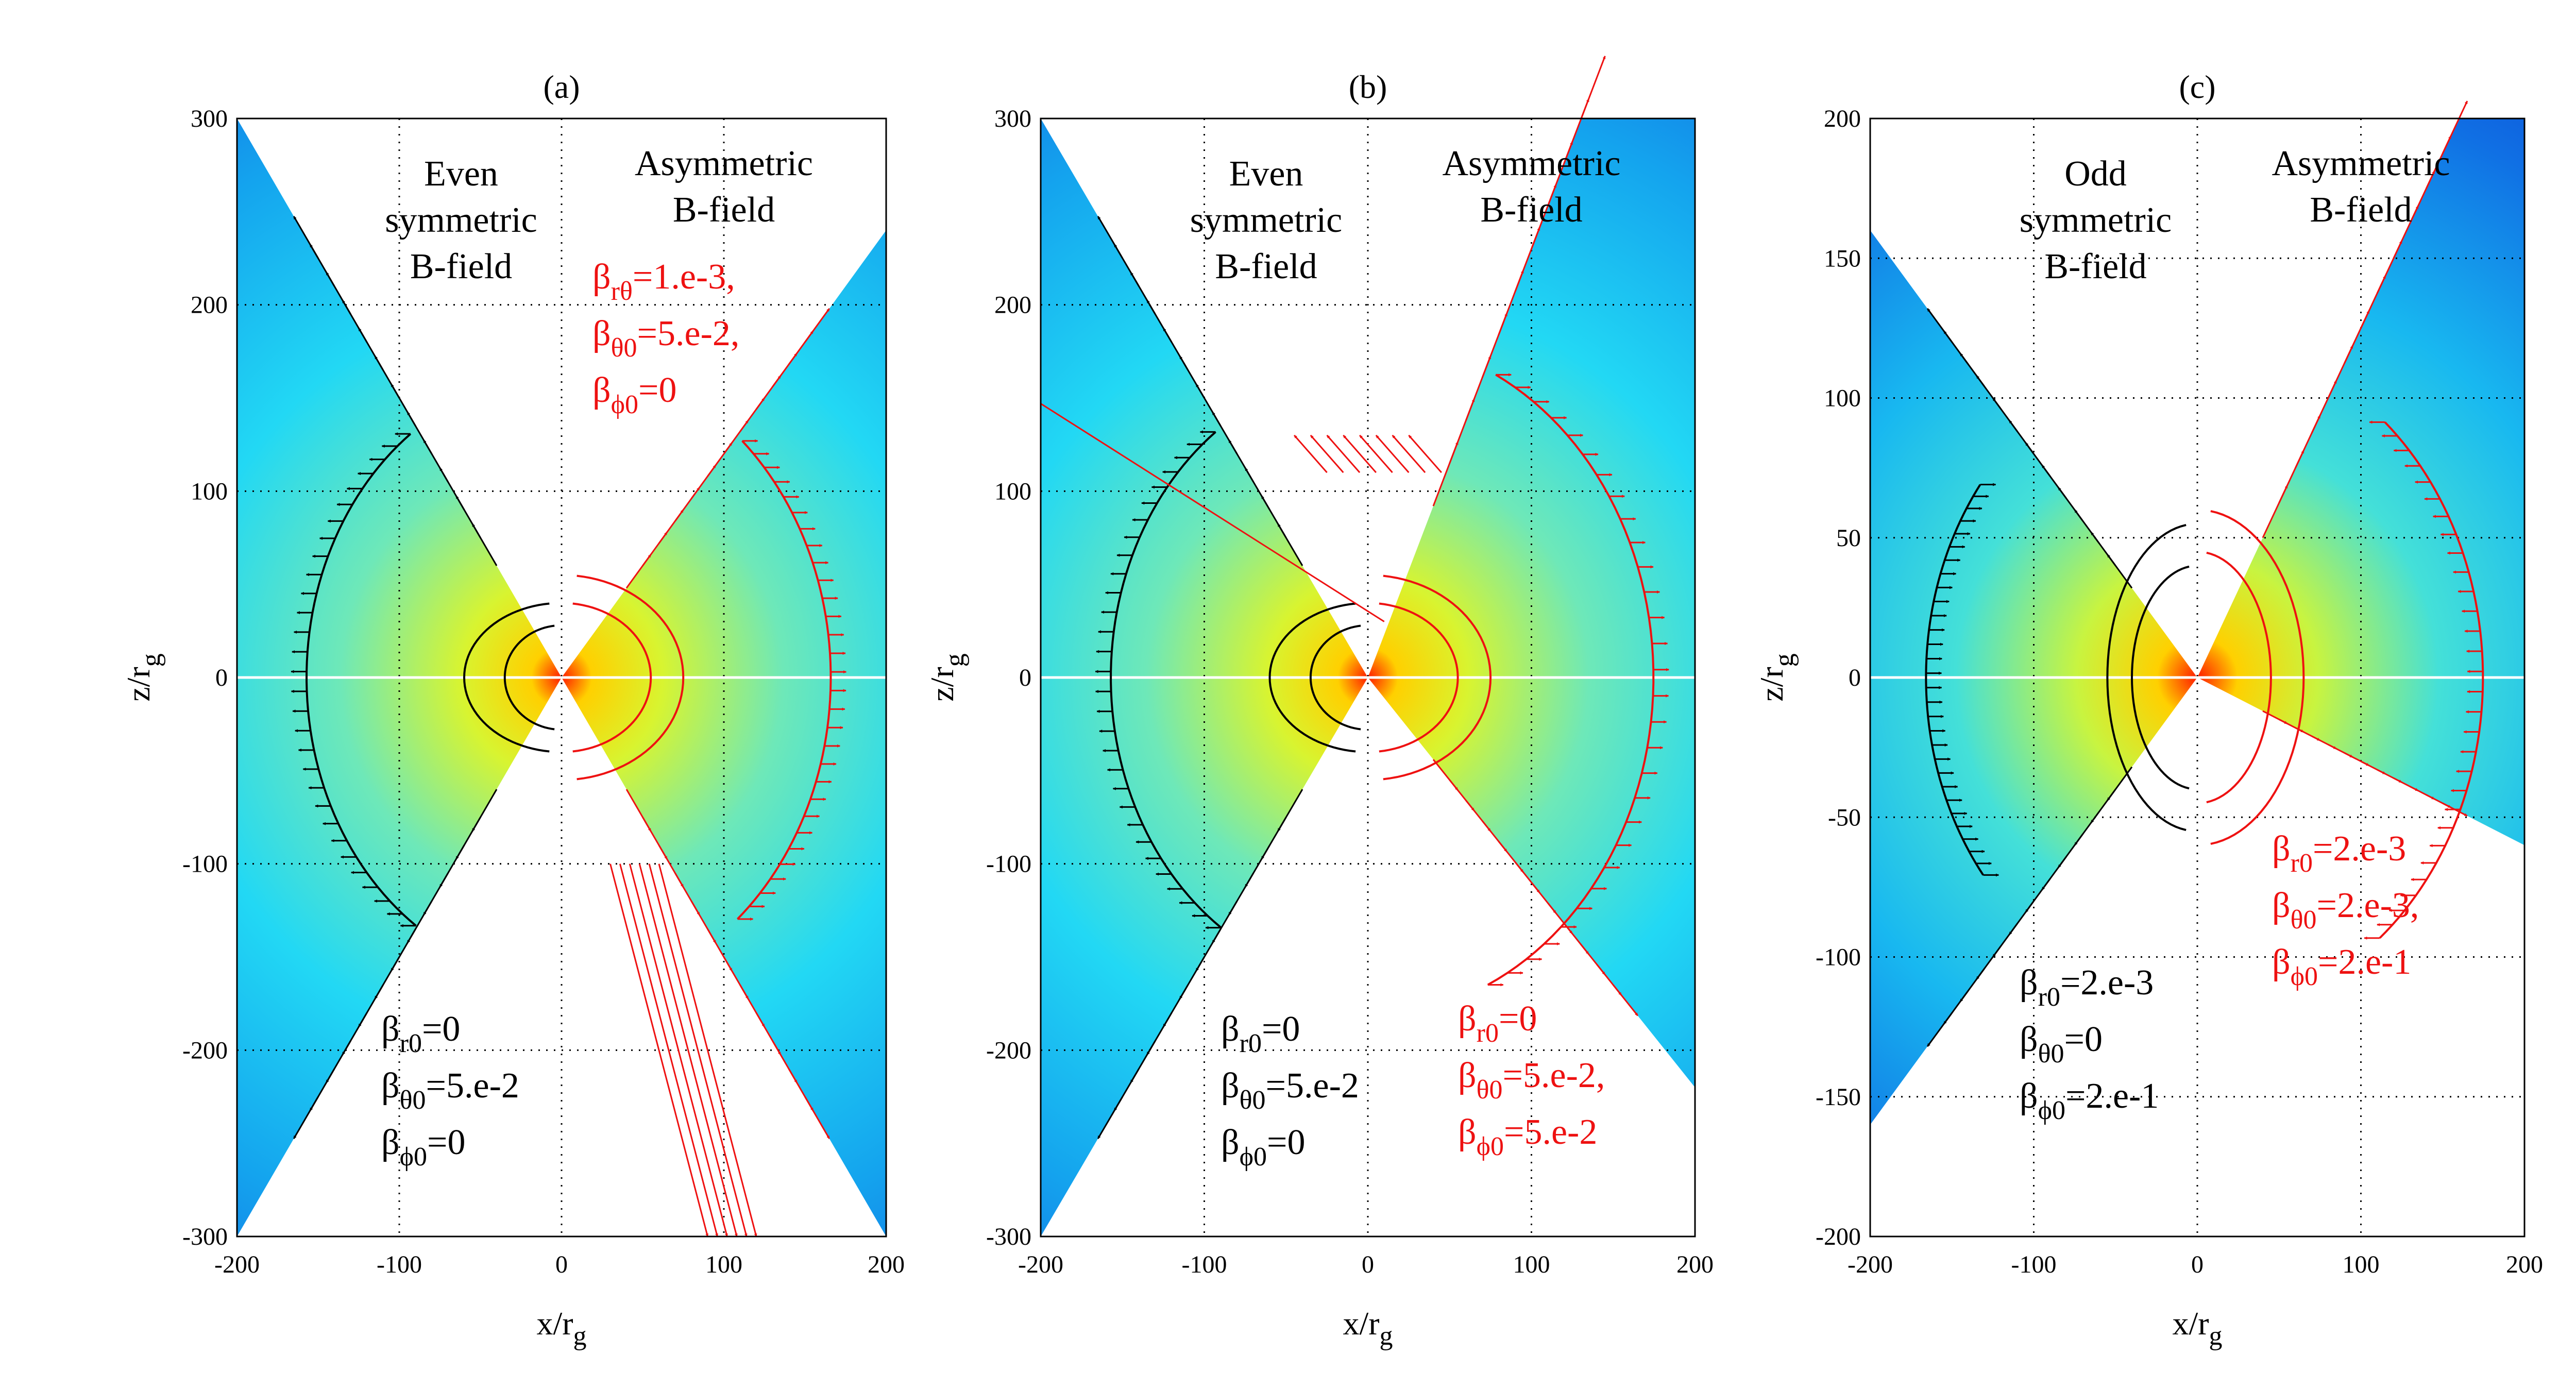 The image size is (2576, 1389). I want to click on right-params: βϕ0=2.e-1, so click(2341, 966).